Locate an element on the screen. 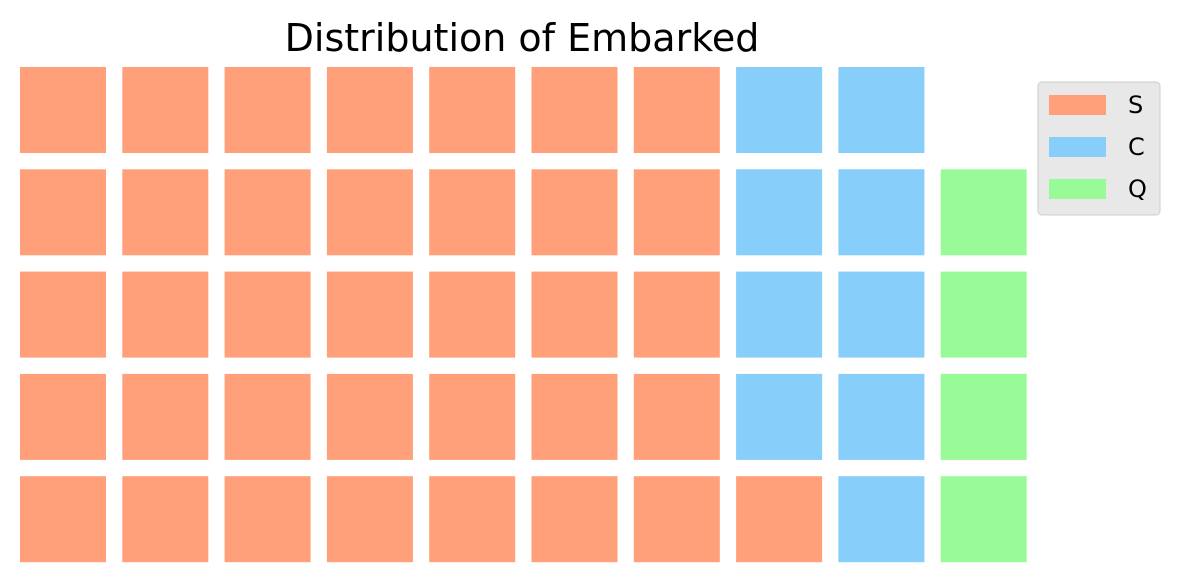  legend: S C Q is located at coordinates (1099, 148).